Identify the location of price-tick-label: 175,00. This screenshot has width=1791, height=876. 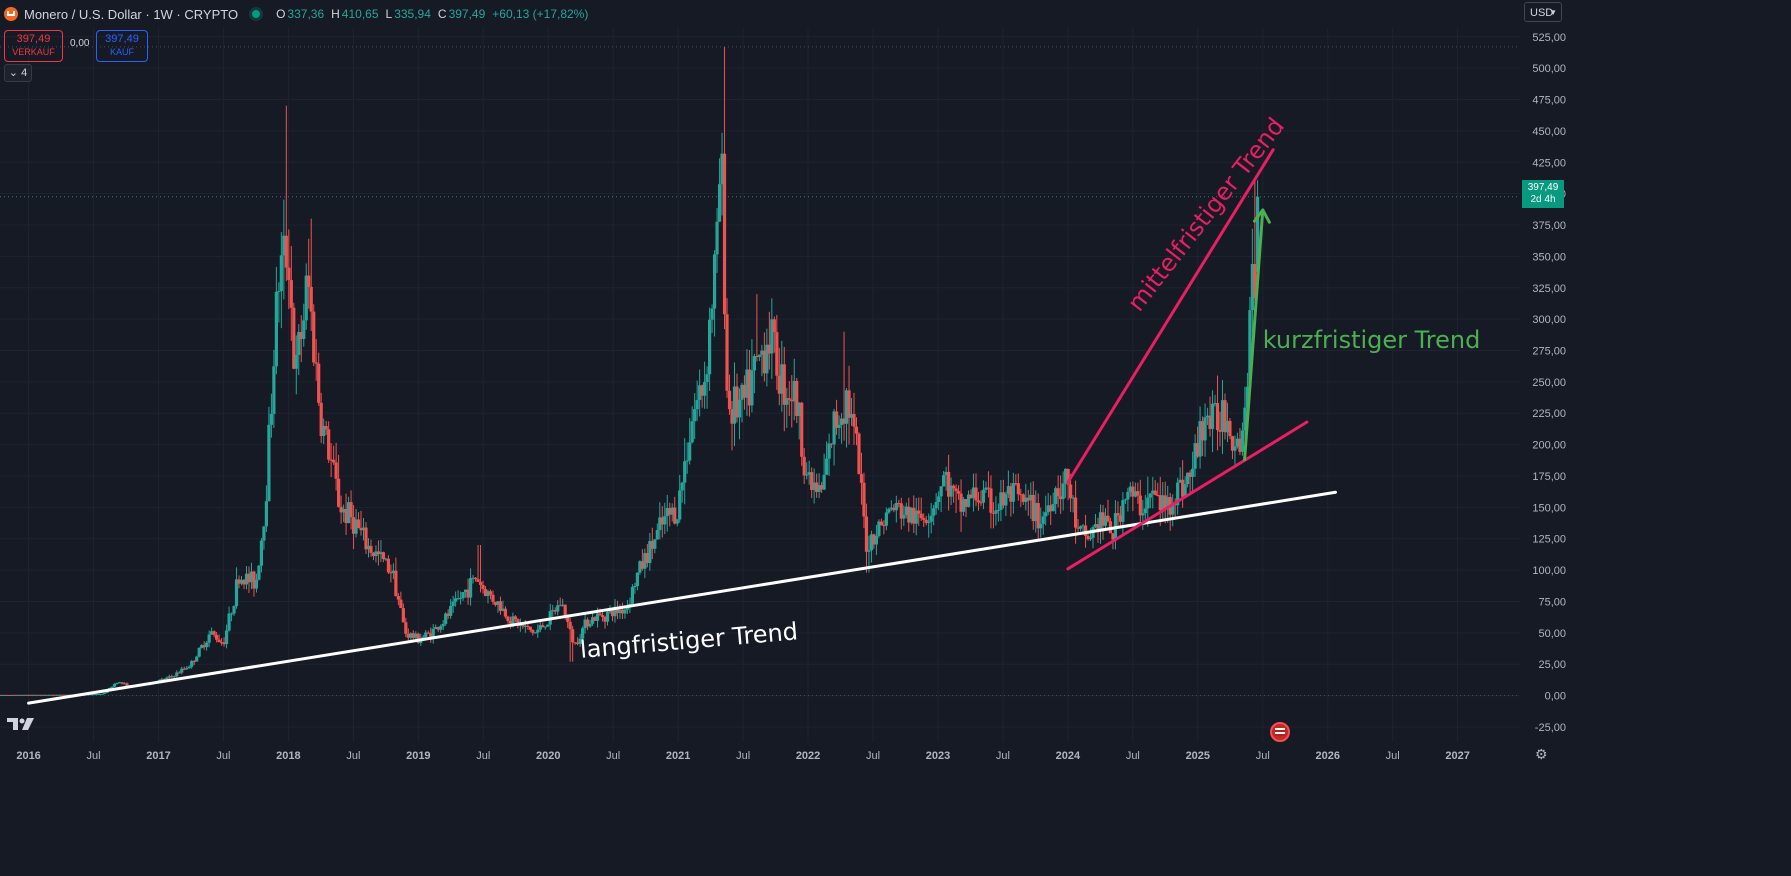
(1549, 477).